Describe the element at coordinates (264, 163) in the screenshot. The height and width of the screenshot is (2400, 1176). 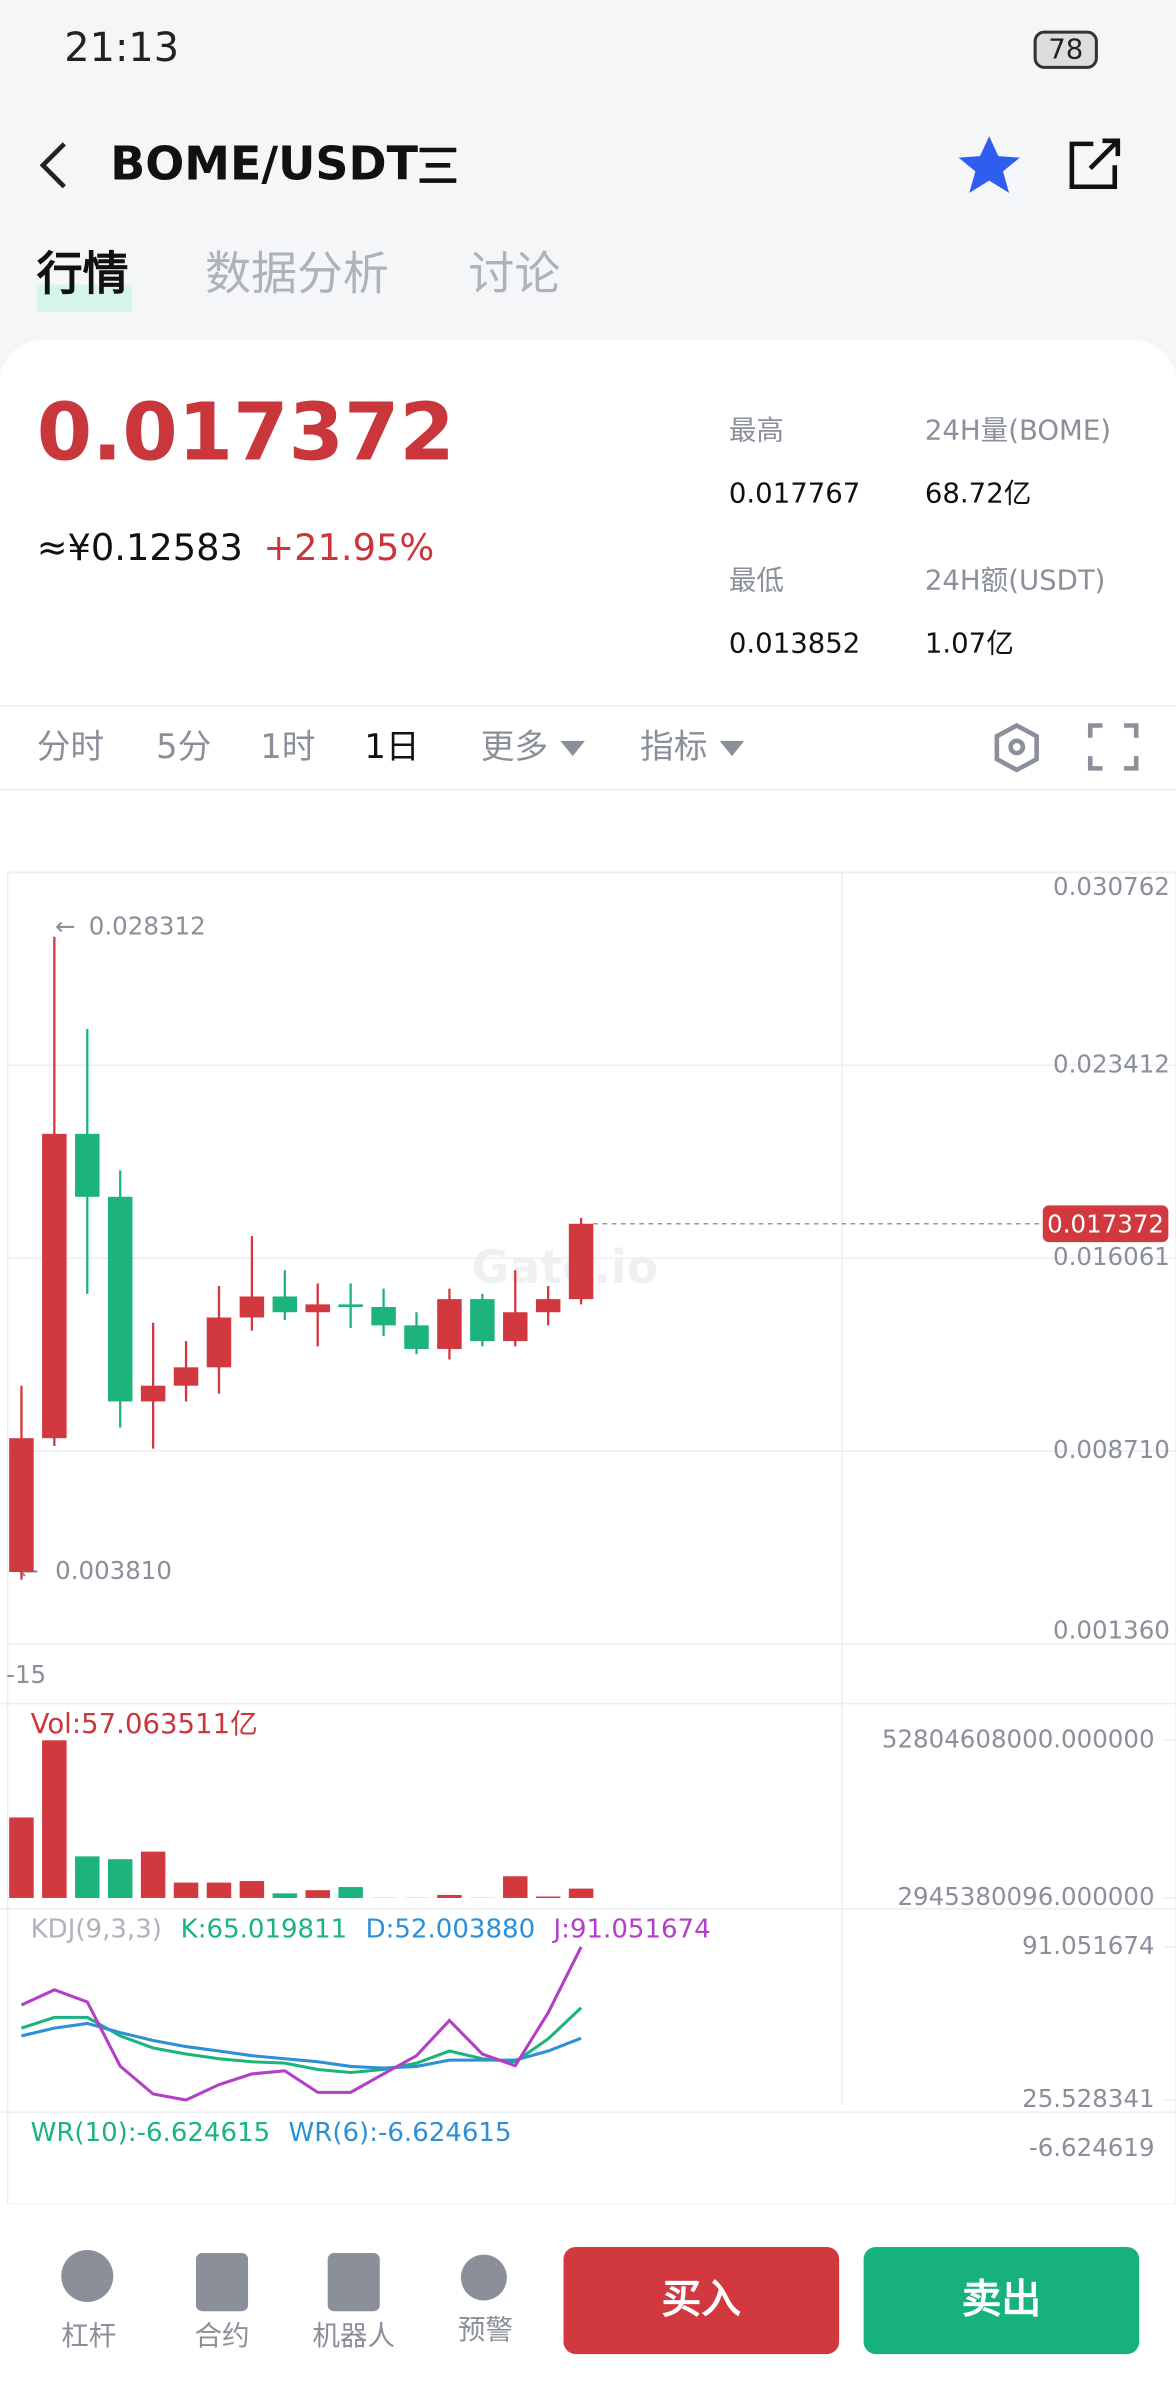
I see `pair-title: BOME/USDT` at that location.